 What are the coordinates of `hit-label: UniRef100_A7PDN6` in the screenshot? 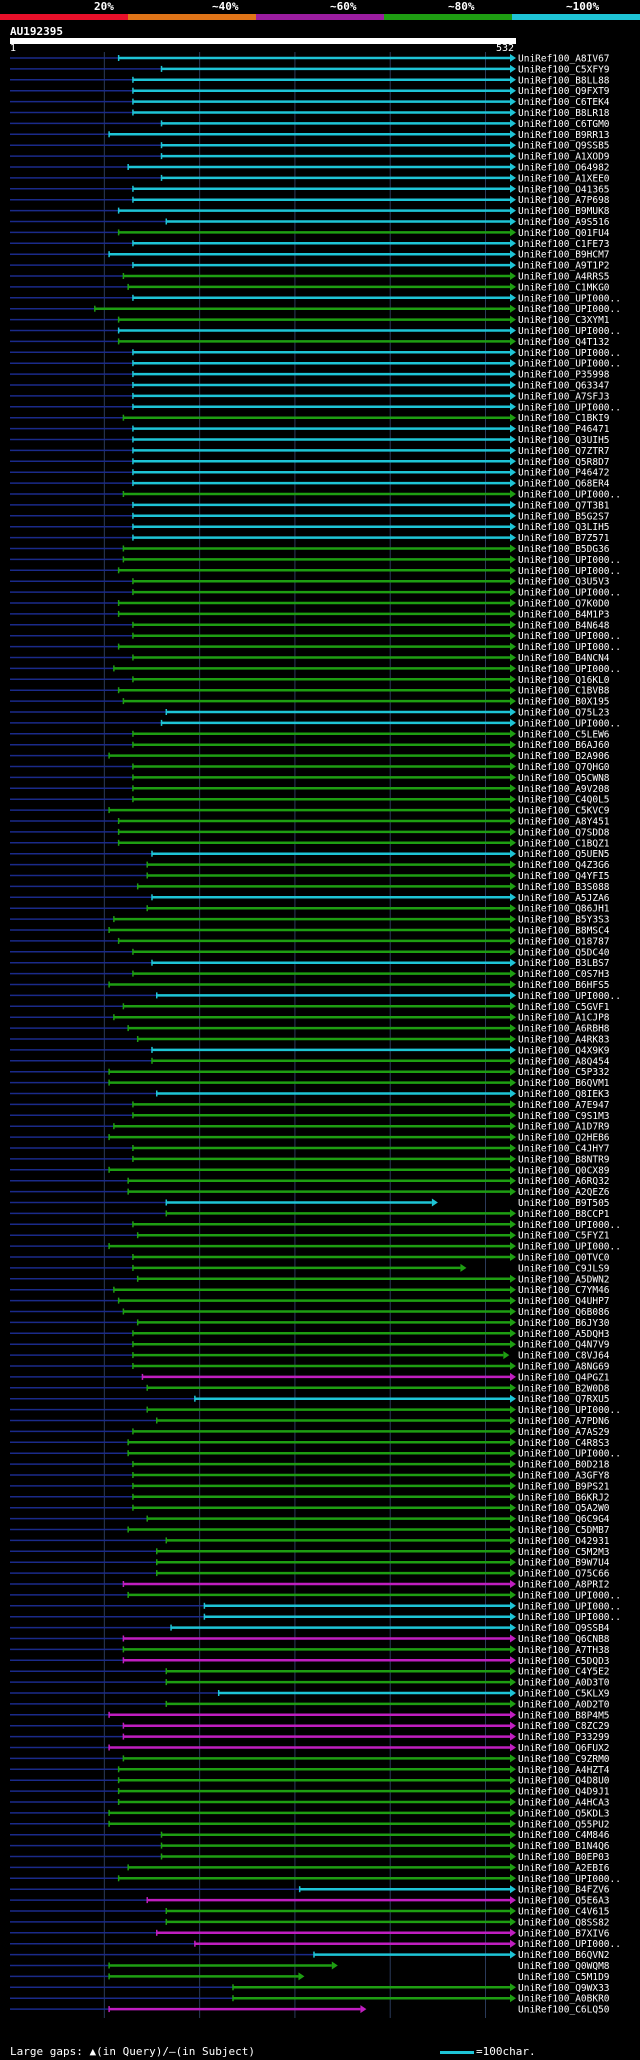 It's located at (564, 1421).